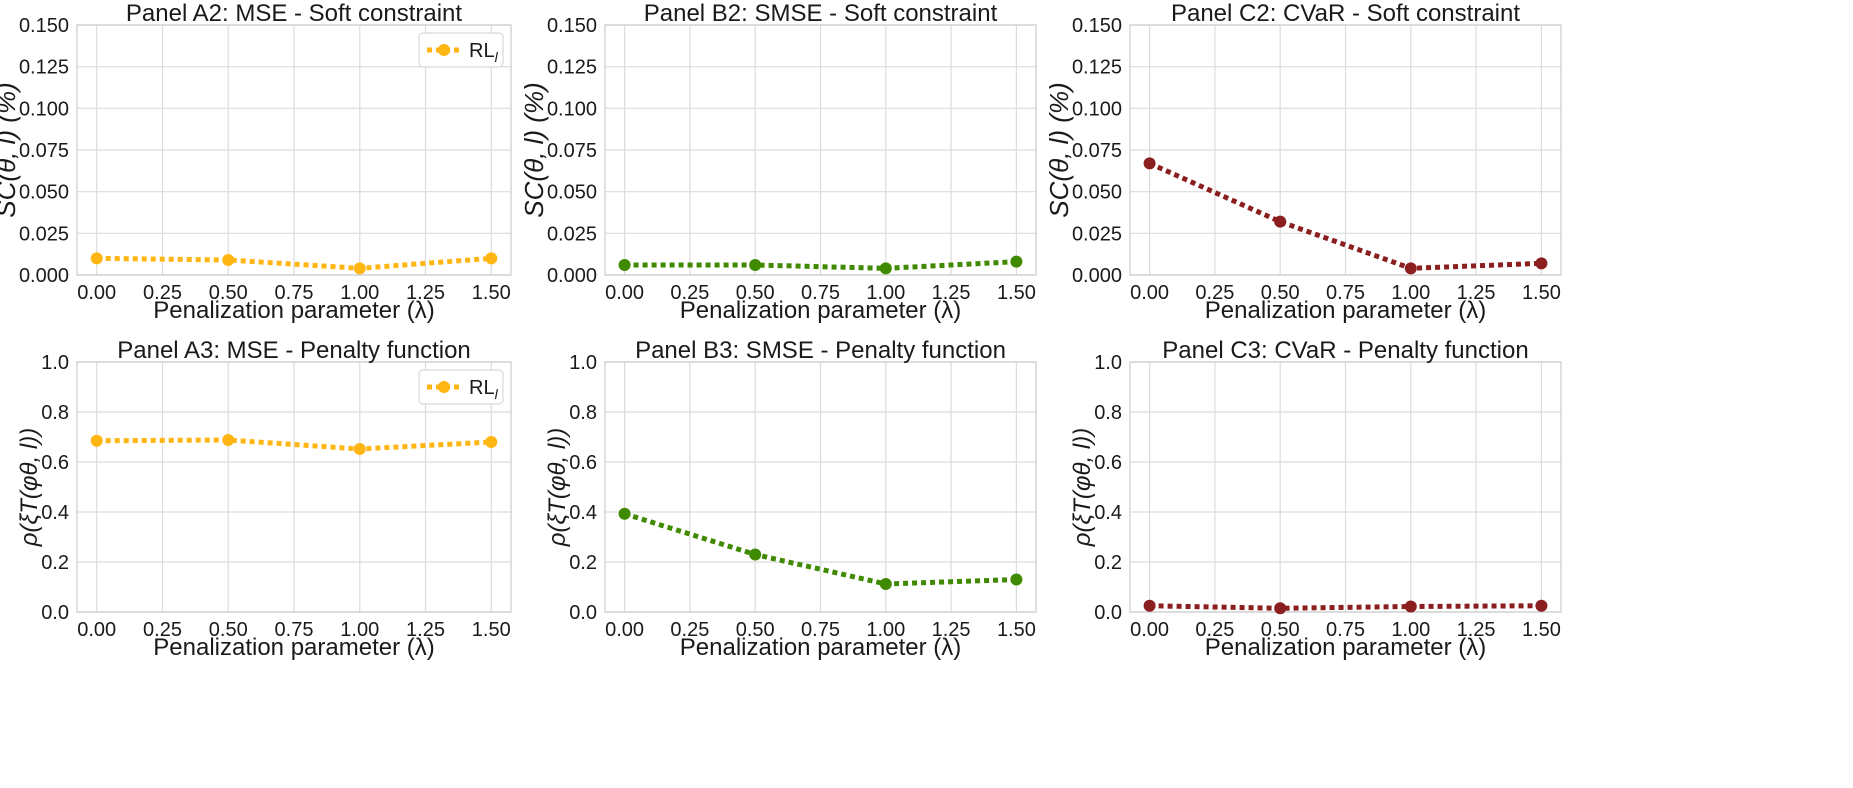  Describe the element at coordinates (1345, 350) in the screenshot. I see `chart-title: Panel C3: CVaR - Penalty function` at that location.